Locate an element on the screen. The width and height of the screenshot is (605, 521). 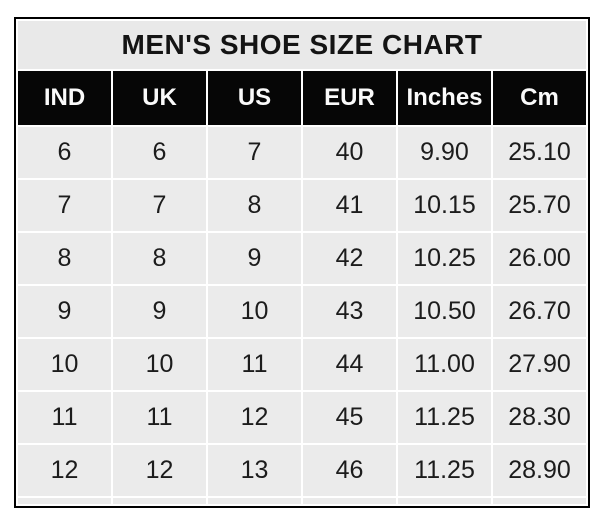
column-header-inches: Inches is located at coordinates (444, 98).